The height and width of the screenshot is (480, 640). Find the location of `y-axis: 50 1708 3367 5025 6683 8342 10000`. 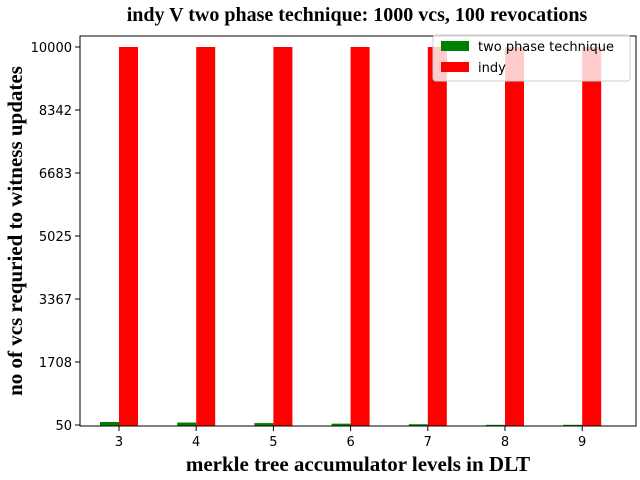

y-axis: 50 1708 3367 5025 6683 8342 10000 is located at coordinates (55, 237).